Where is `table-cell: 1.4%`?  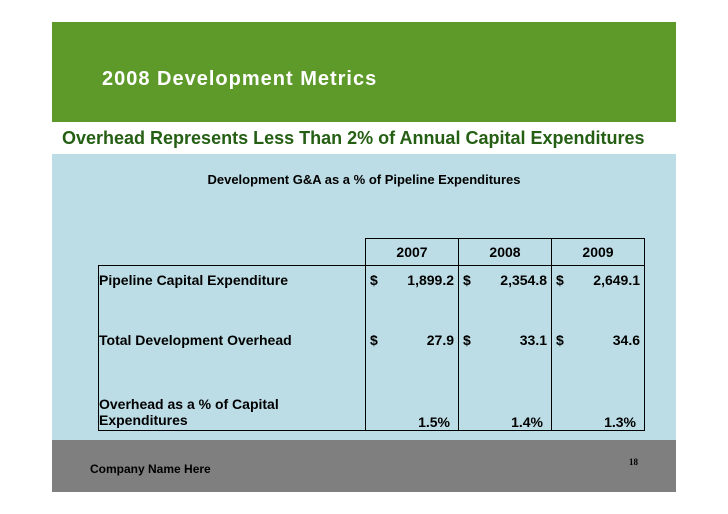 table-cell: 1.4% is located at coordinates (505, 406).